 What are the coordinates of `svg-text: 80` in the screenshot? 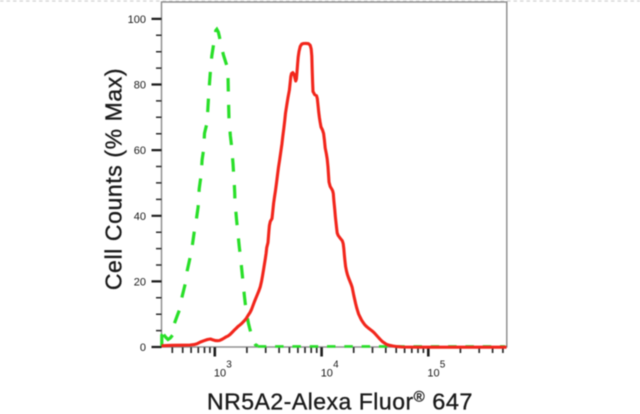 It's located at (140, 86).